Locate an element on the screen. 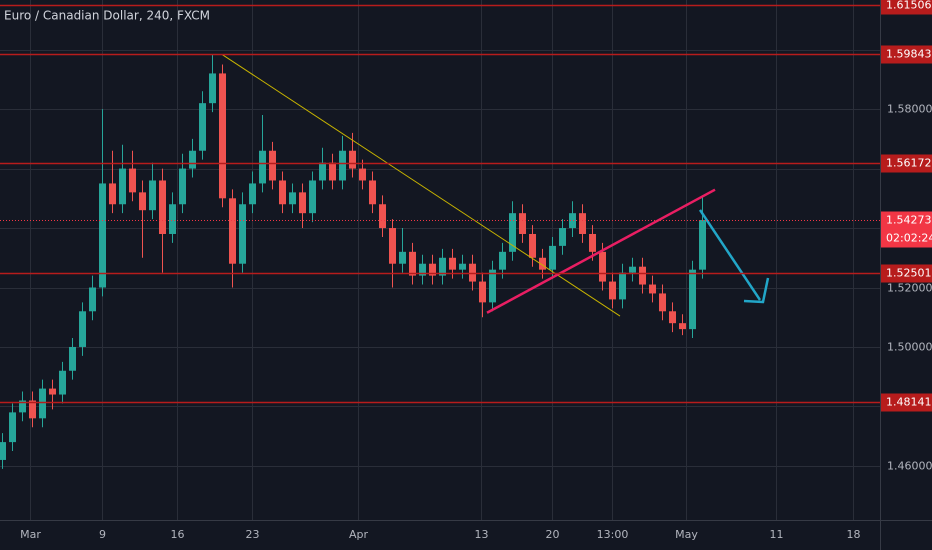 This screenshot has height=550, width=932. x-tick-label: May is located at coordinates (686, 534).